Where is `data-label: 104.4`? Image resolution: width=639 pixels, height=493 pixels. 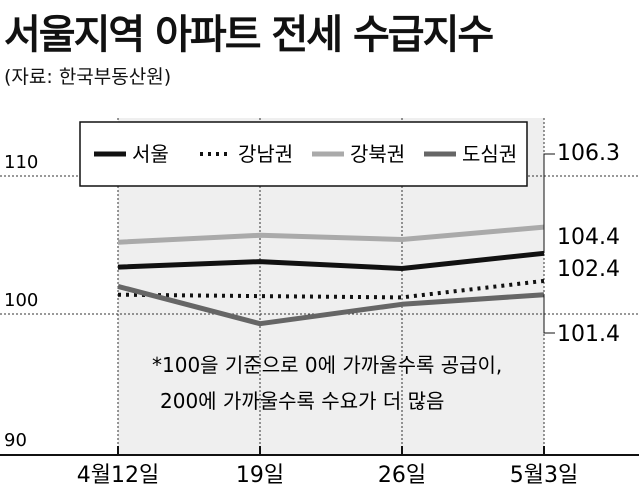 data-label: 104.4 is located at coordinates (588, 237).